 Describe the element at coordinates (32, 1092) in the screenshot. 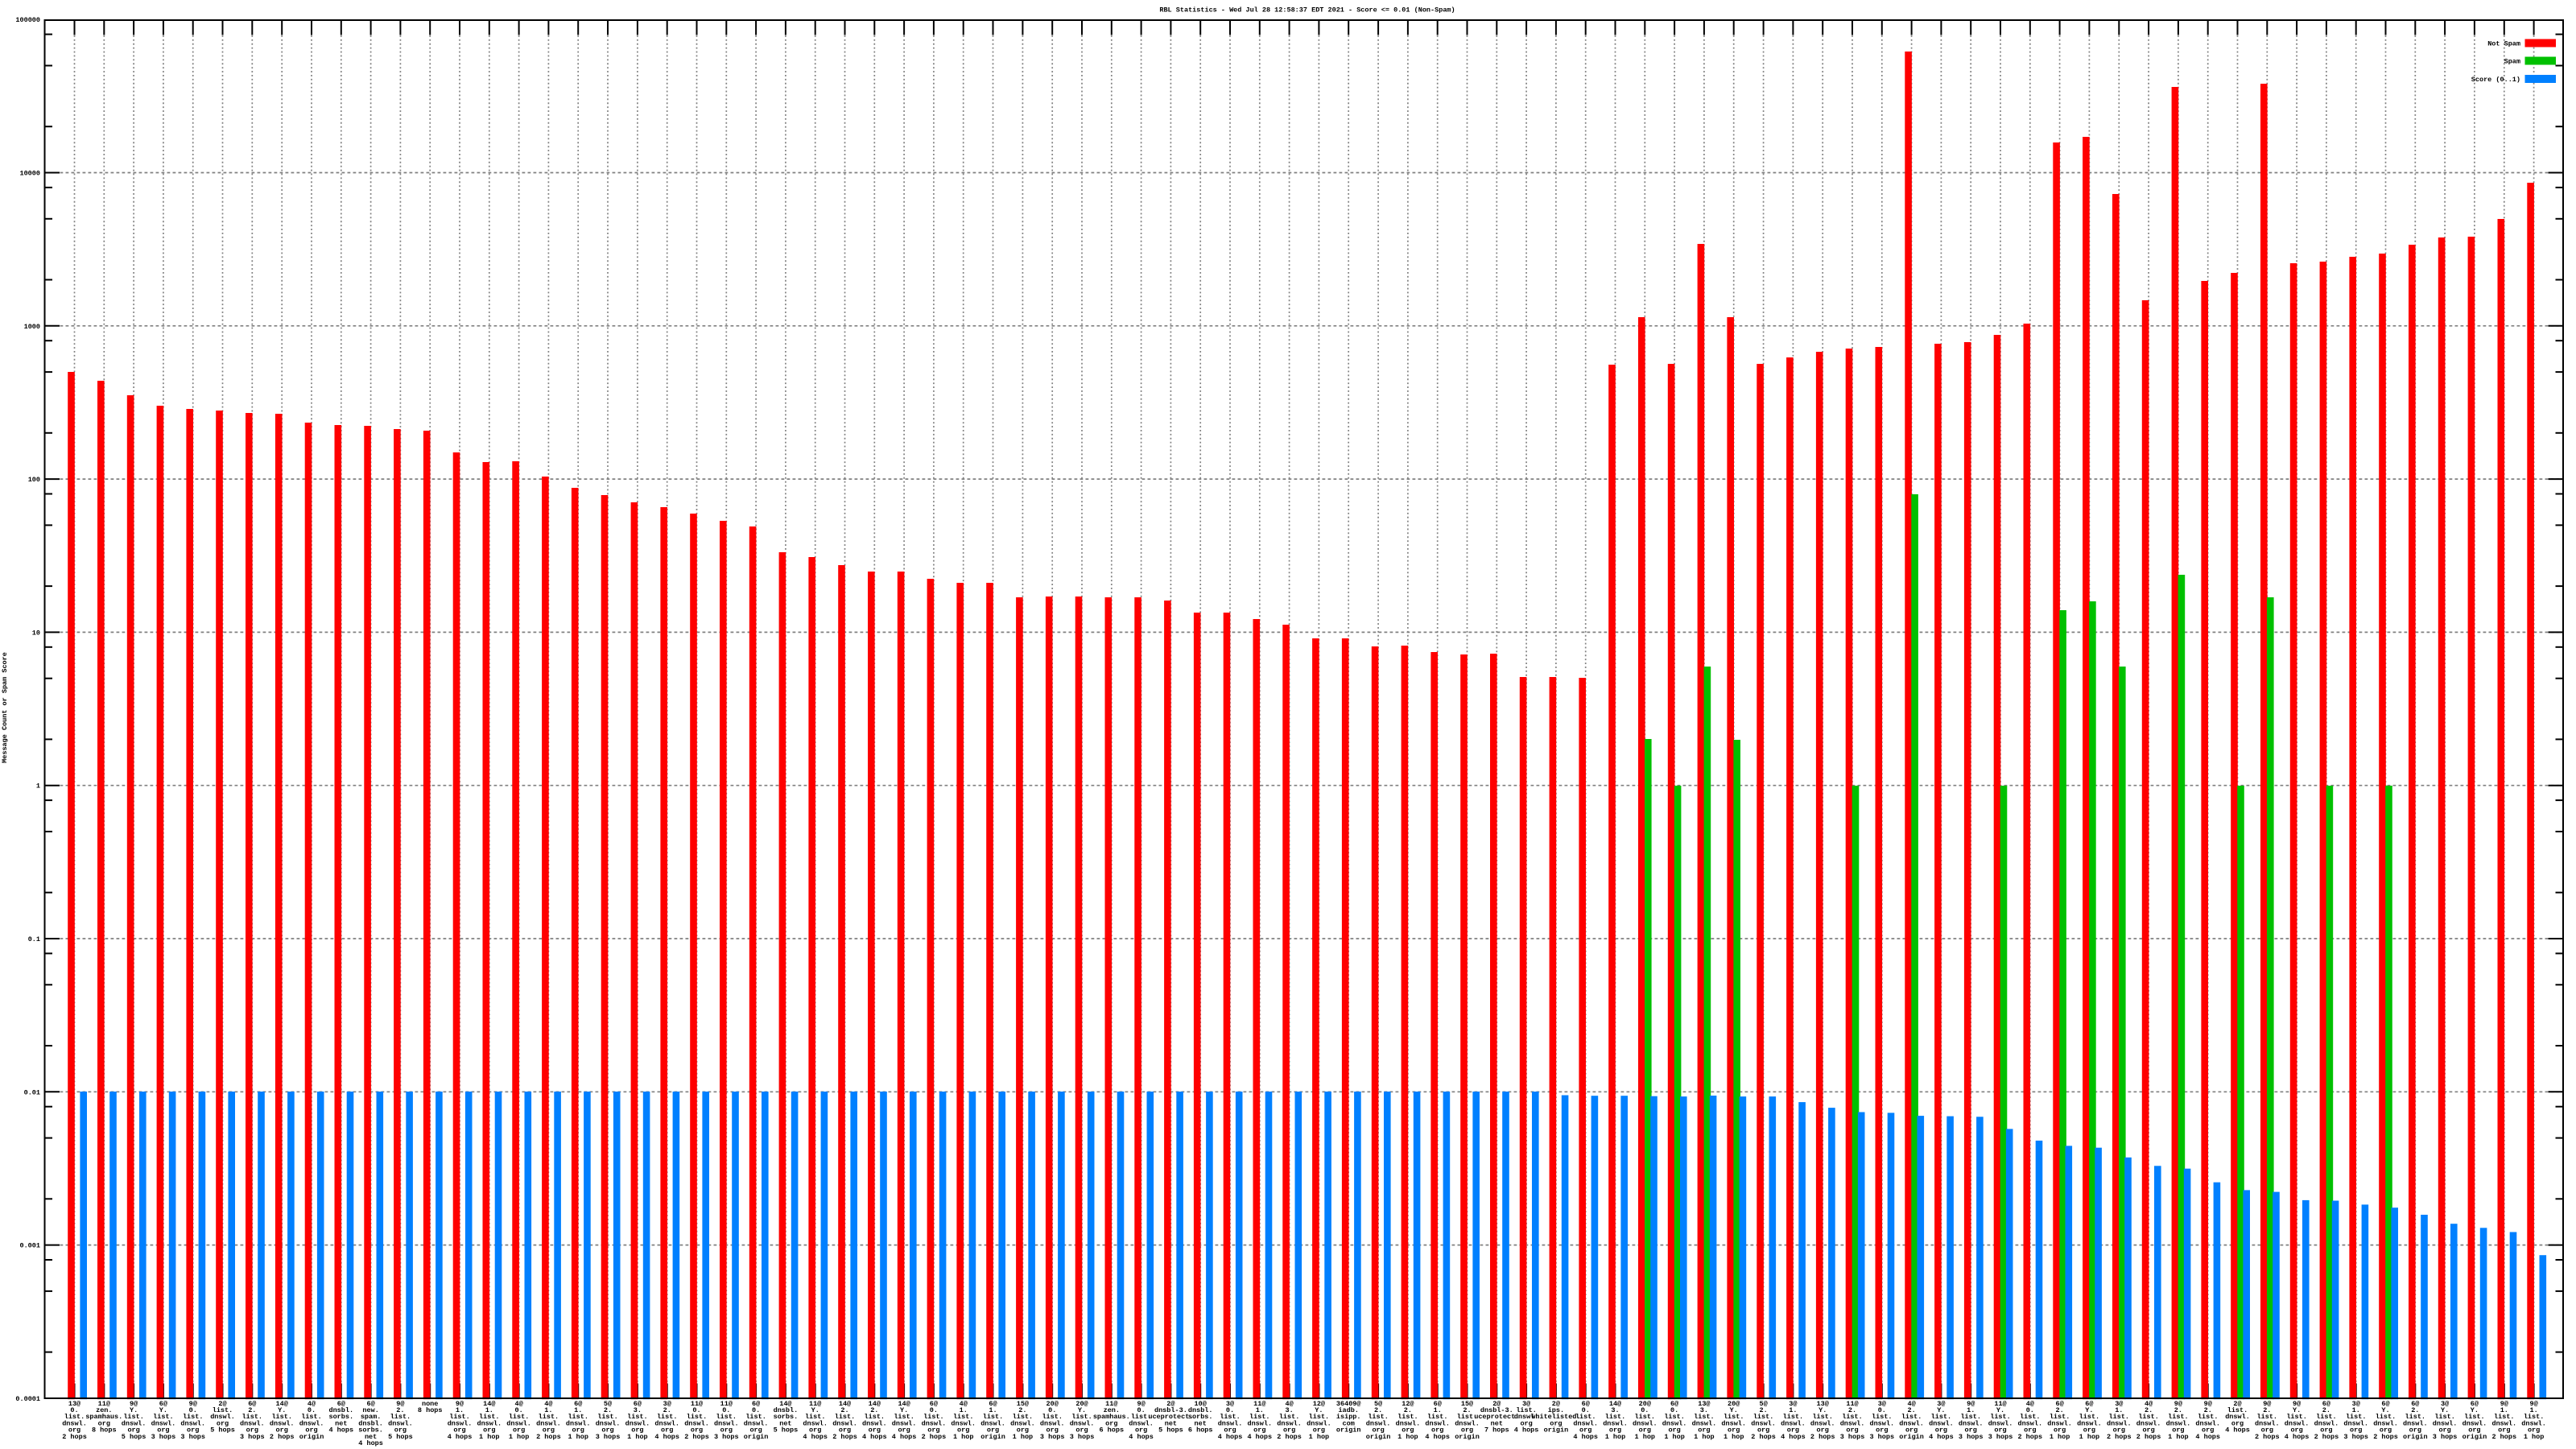

I see `svg-text: 0.01` at that location.